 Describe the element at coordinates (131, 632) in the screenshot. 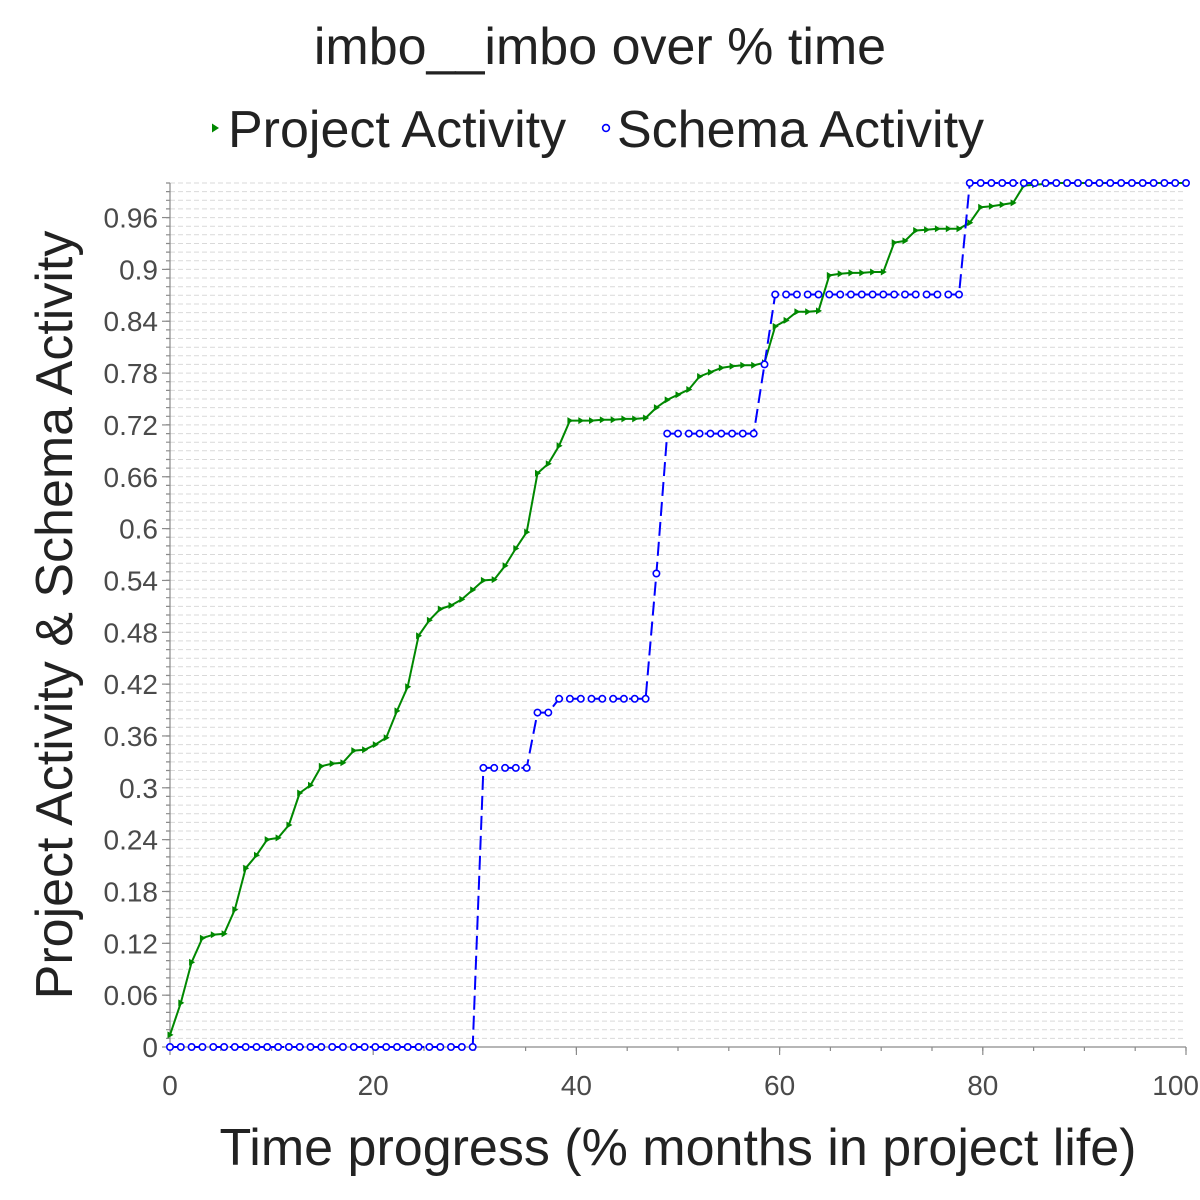

I see `y-tick-label: 0.48` at that location.